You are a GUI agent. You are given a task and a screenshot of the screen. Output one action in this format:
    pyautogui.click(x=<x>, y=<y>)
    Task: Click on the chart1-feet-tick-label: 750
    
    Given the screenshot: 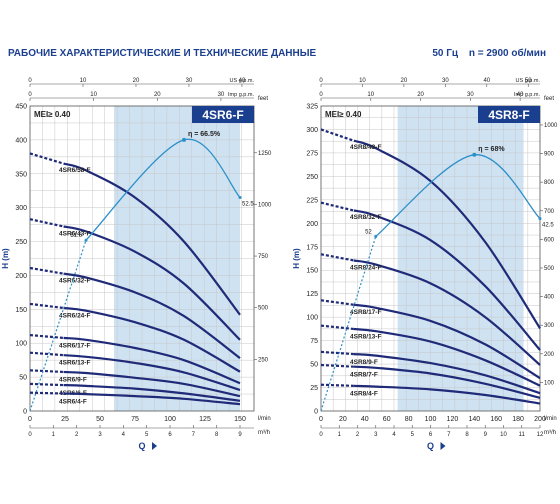 What is the action you would take?
    pyautogui.click(x=263, y=257)
    